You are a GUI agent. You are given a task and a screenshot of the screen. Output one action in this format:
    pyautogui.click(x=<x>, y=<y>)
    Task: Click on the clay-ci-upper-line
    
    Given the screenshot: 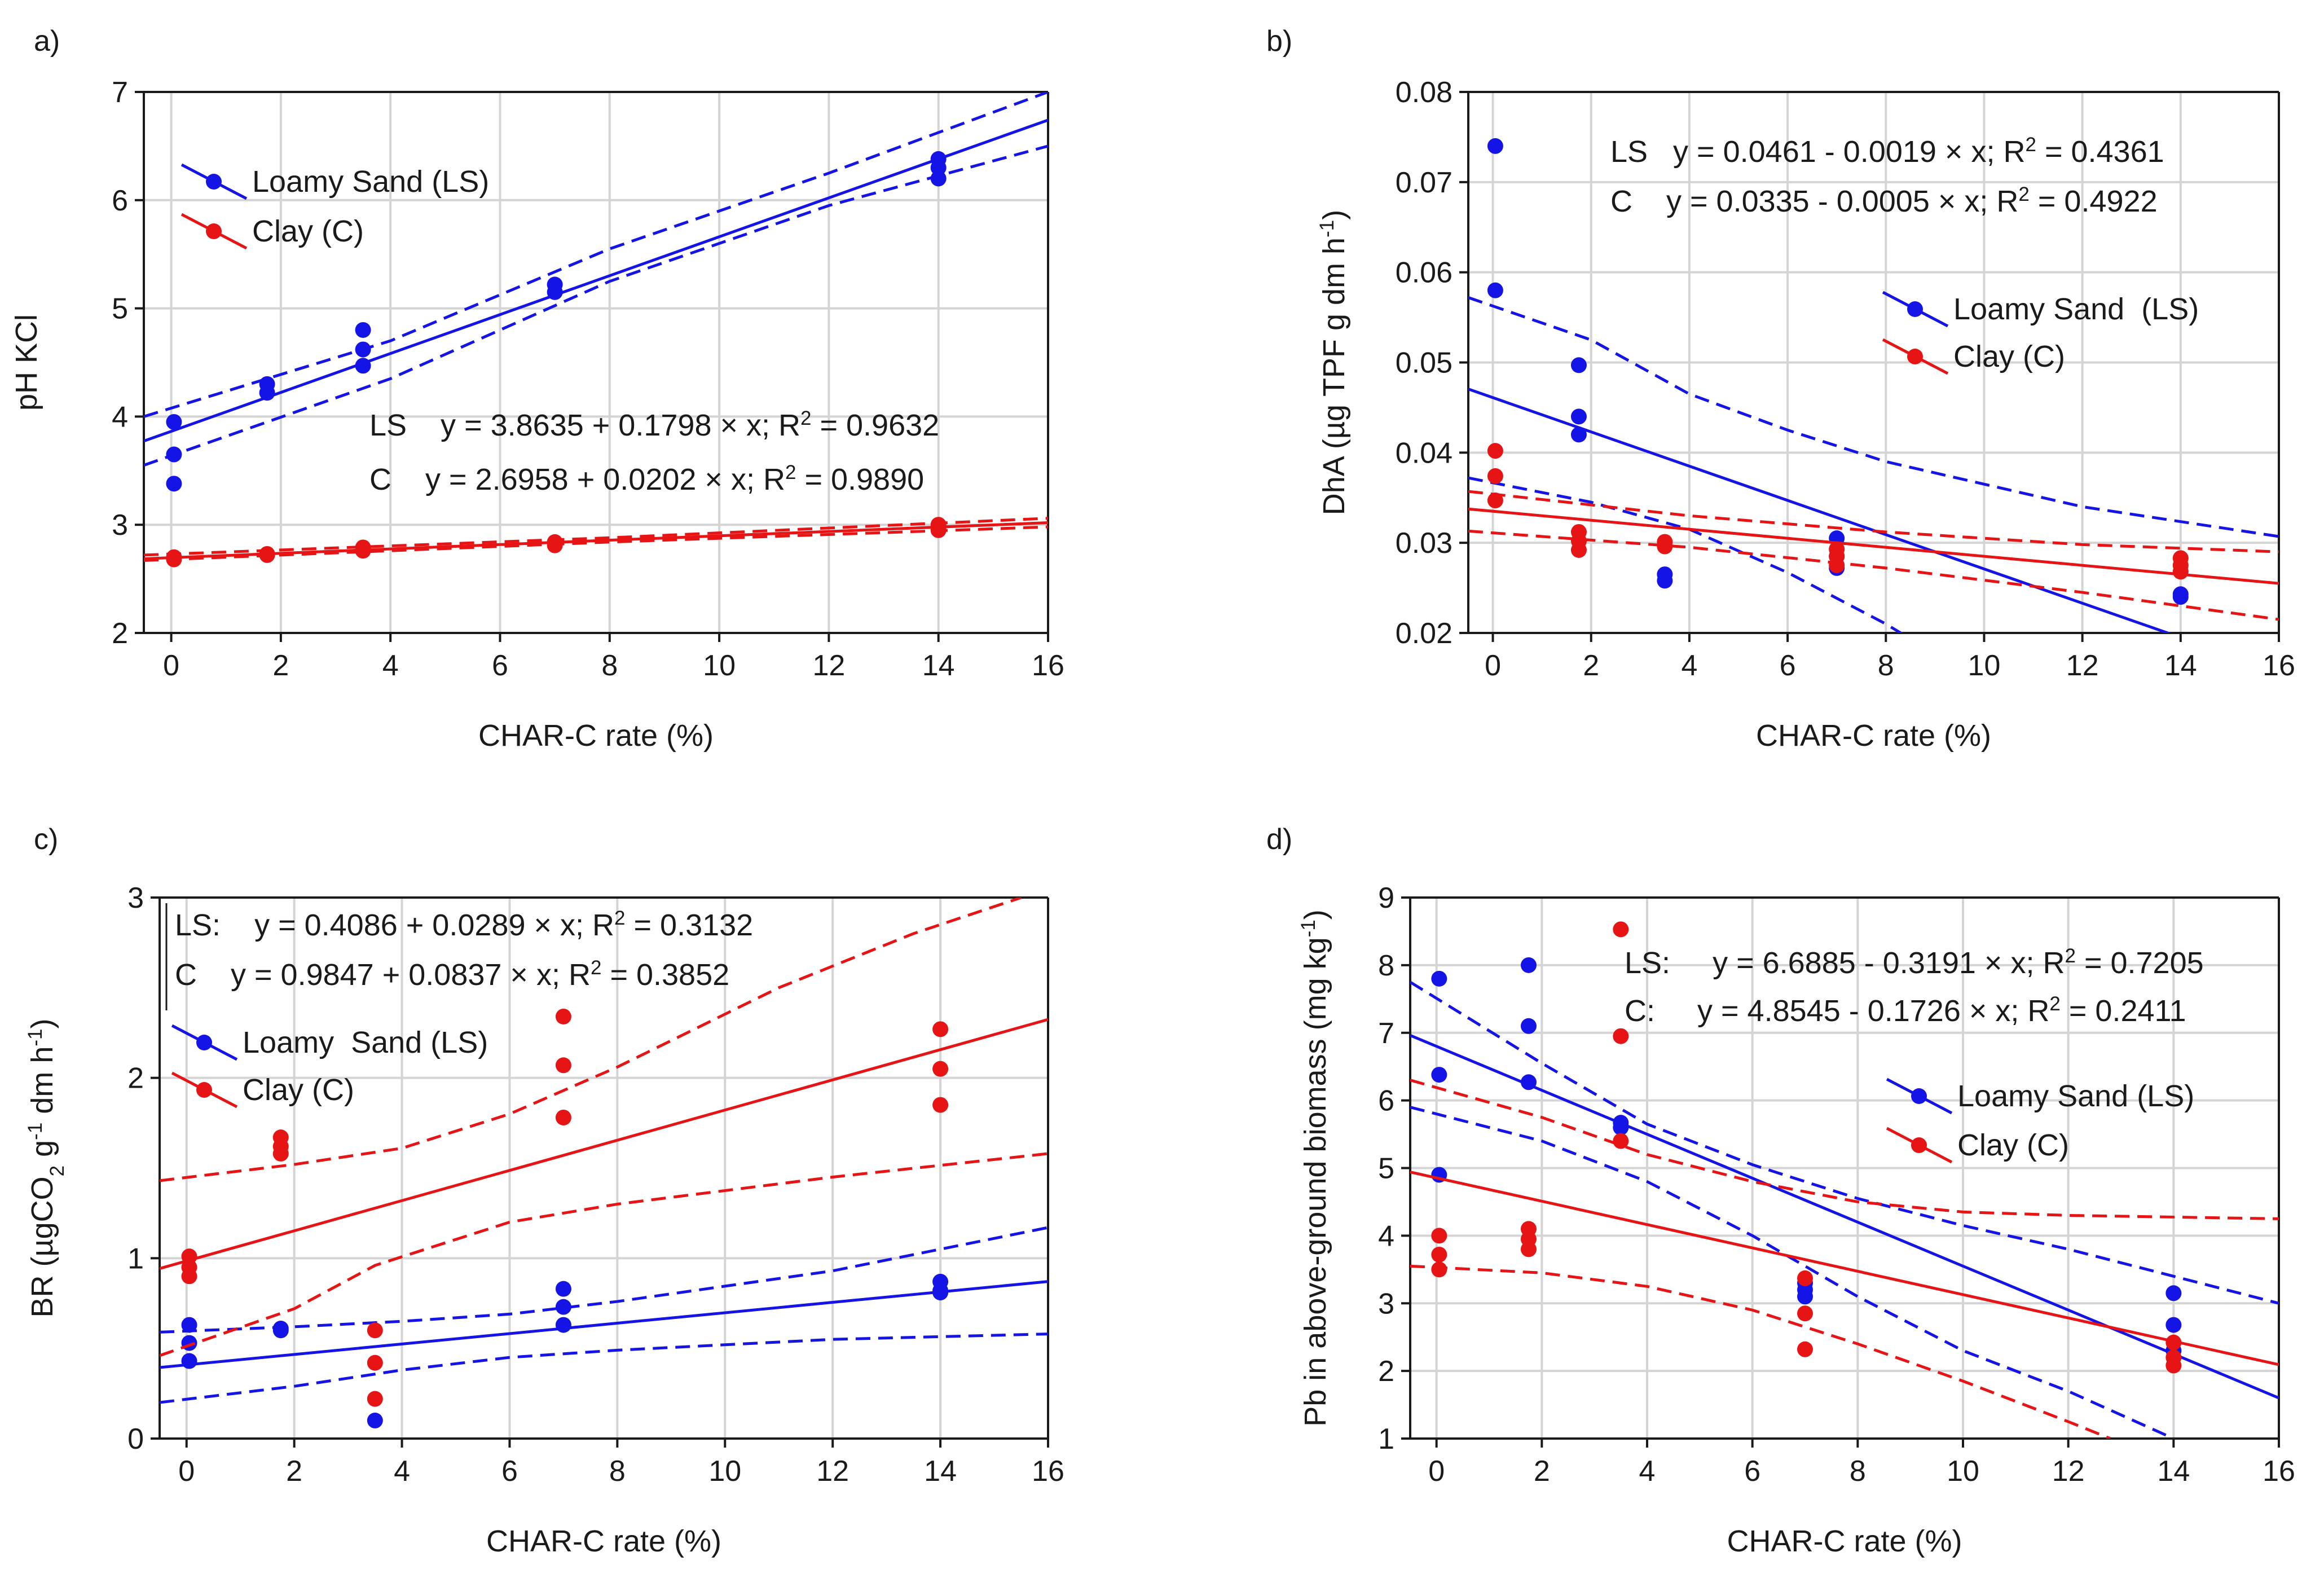 What is the action you would take?
    pyautogui.click(x=596, y=537)
    